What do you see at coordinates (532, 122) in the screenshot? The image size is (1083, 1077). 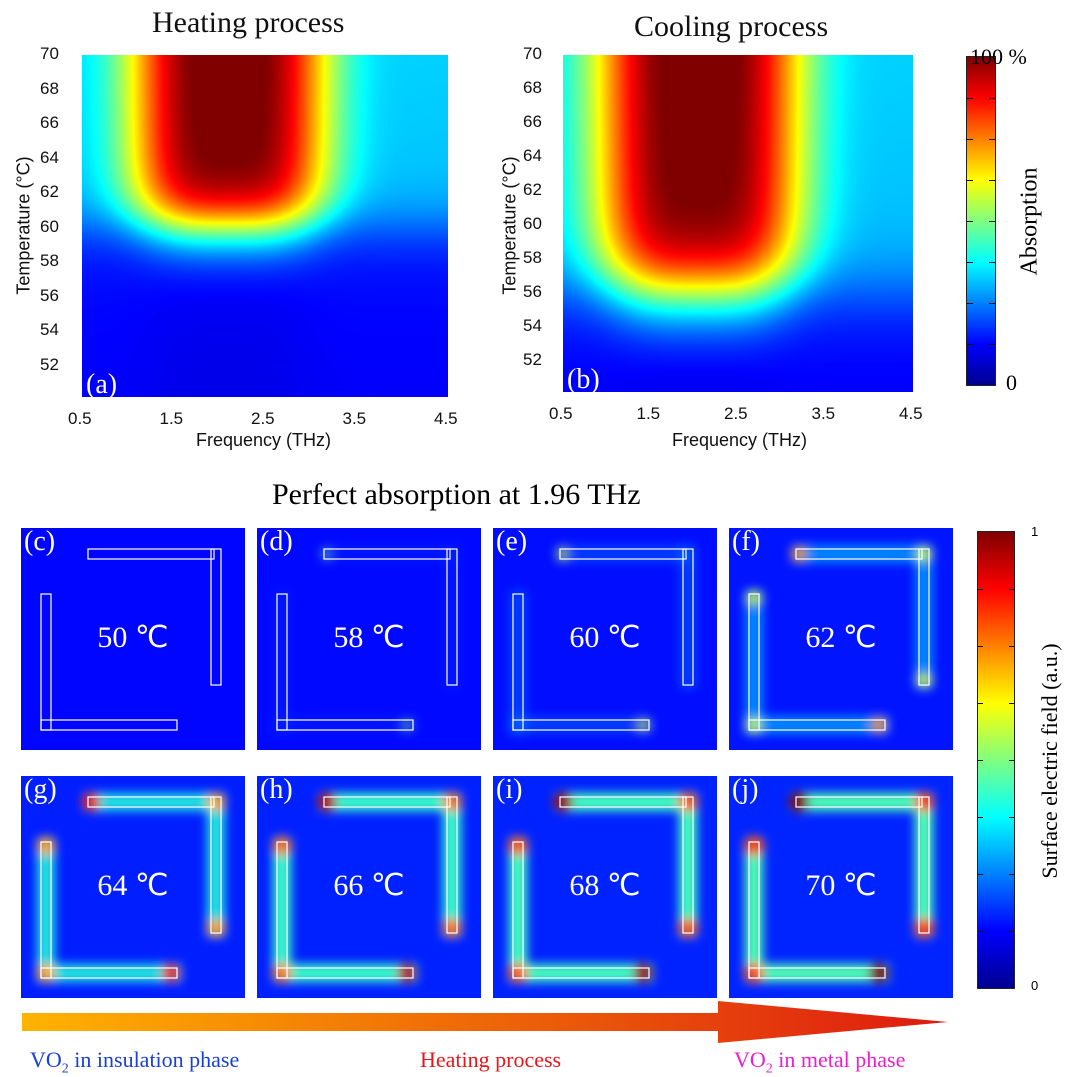 I see `y-tick-label: 66` at bounding box center [532, 122].